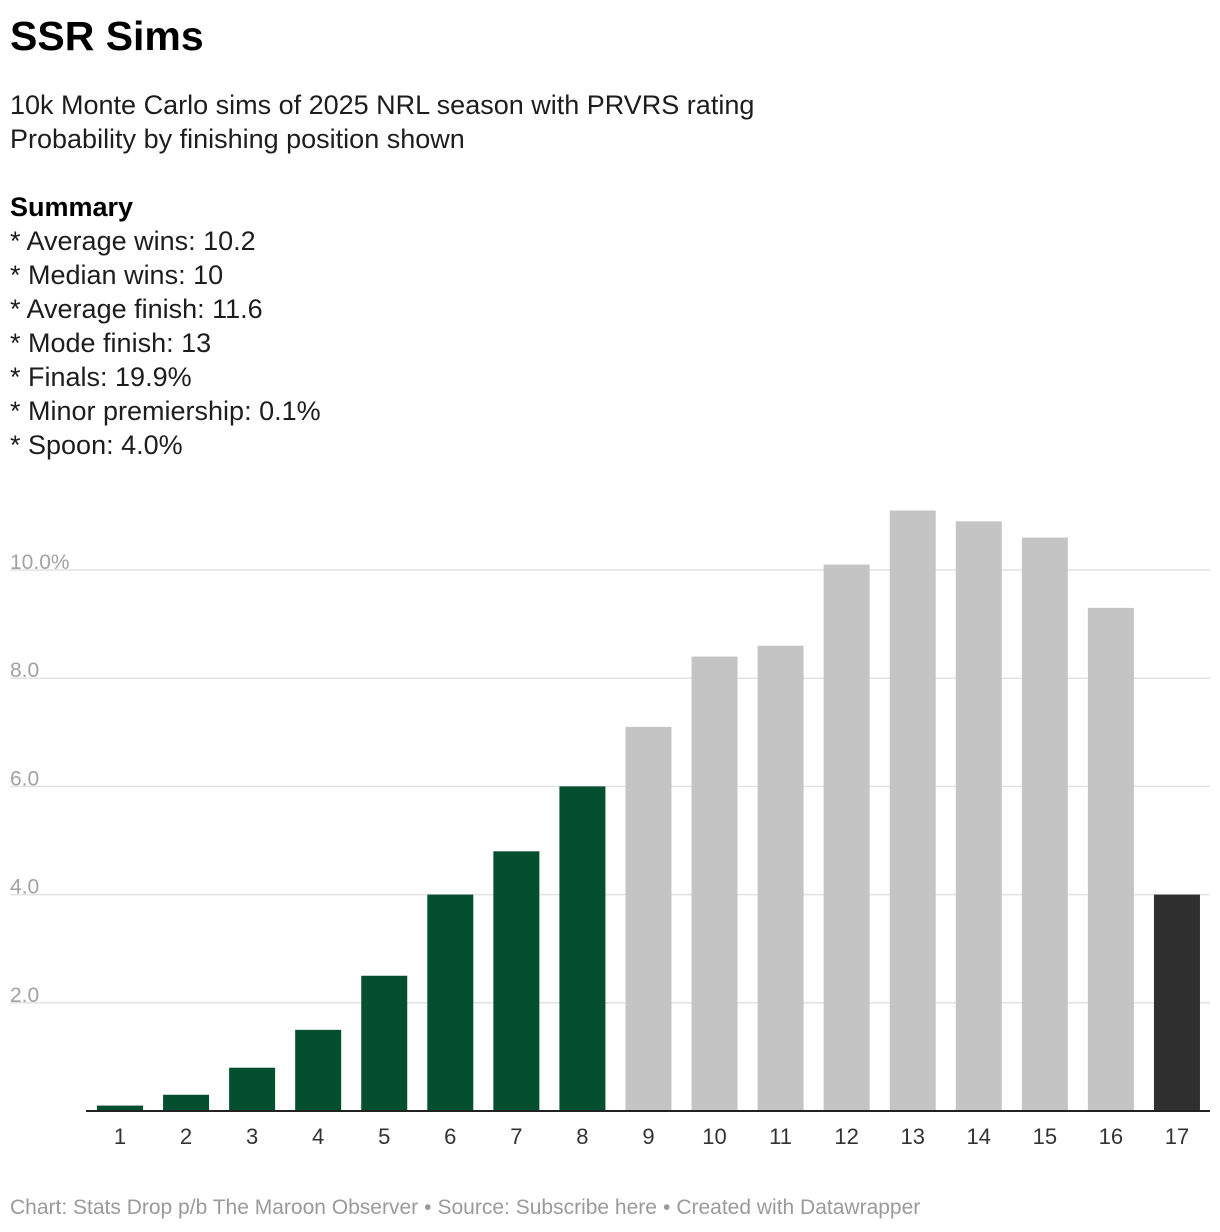  Describe the element at coordinates (96, 445) in the screenshot. I see `summary-item: * Spoon: 4.0%` at that location.